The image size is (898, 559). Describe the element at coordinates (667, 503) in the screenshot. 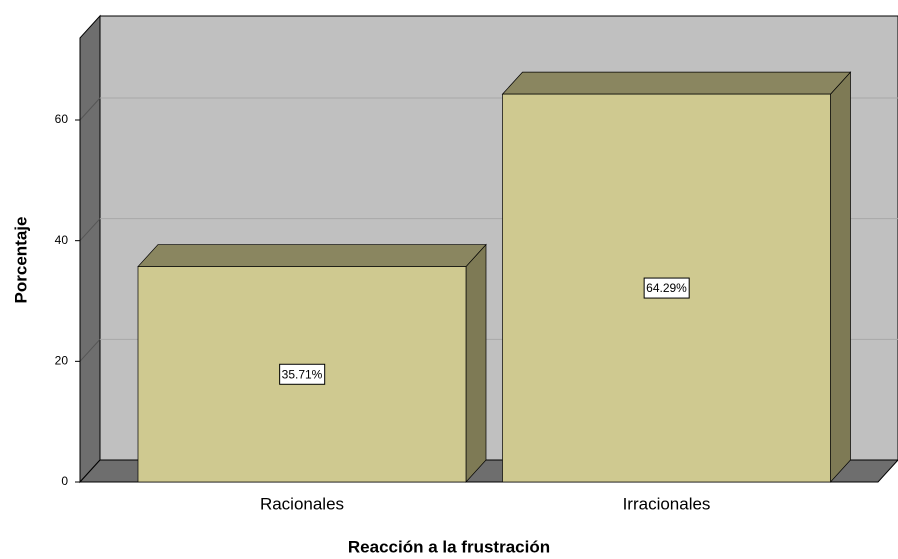

I see `x-tick-label: Irracionales` at that location.